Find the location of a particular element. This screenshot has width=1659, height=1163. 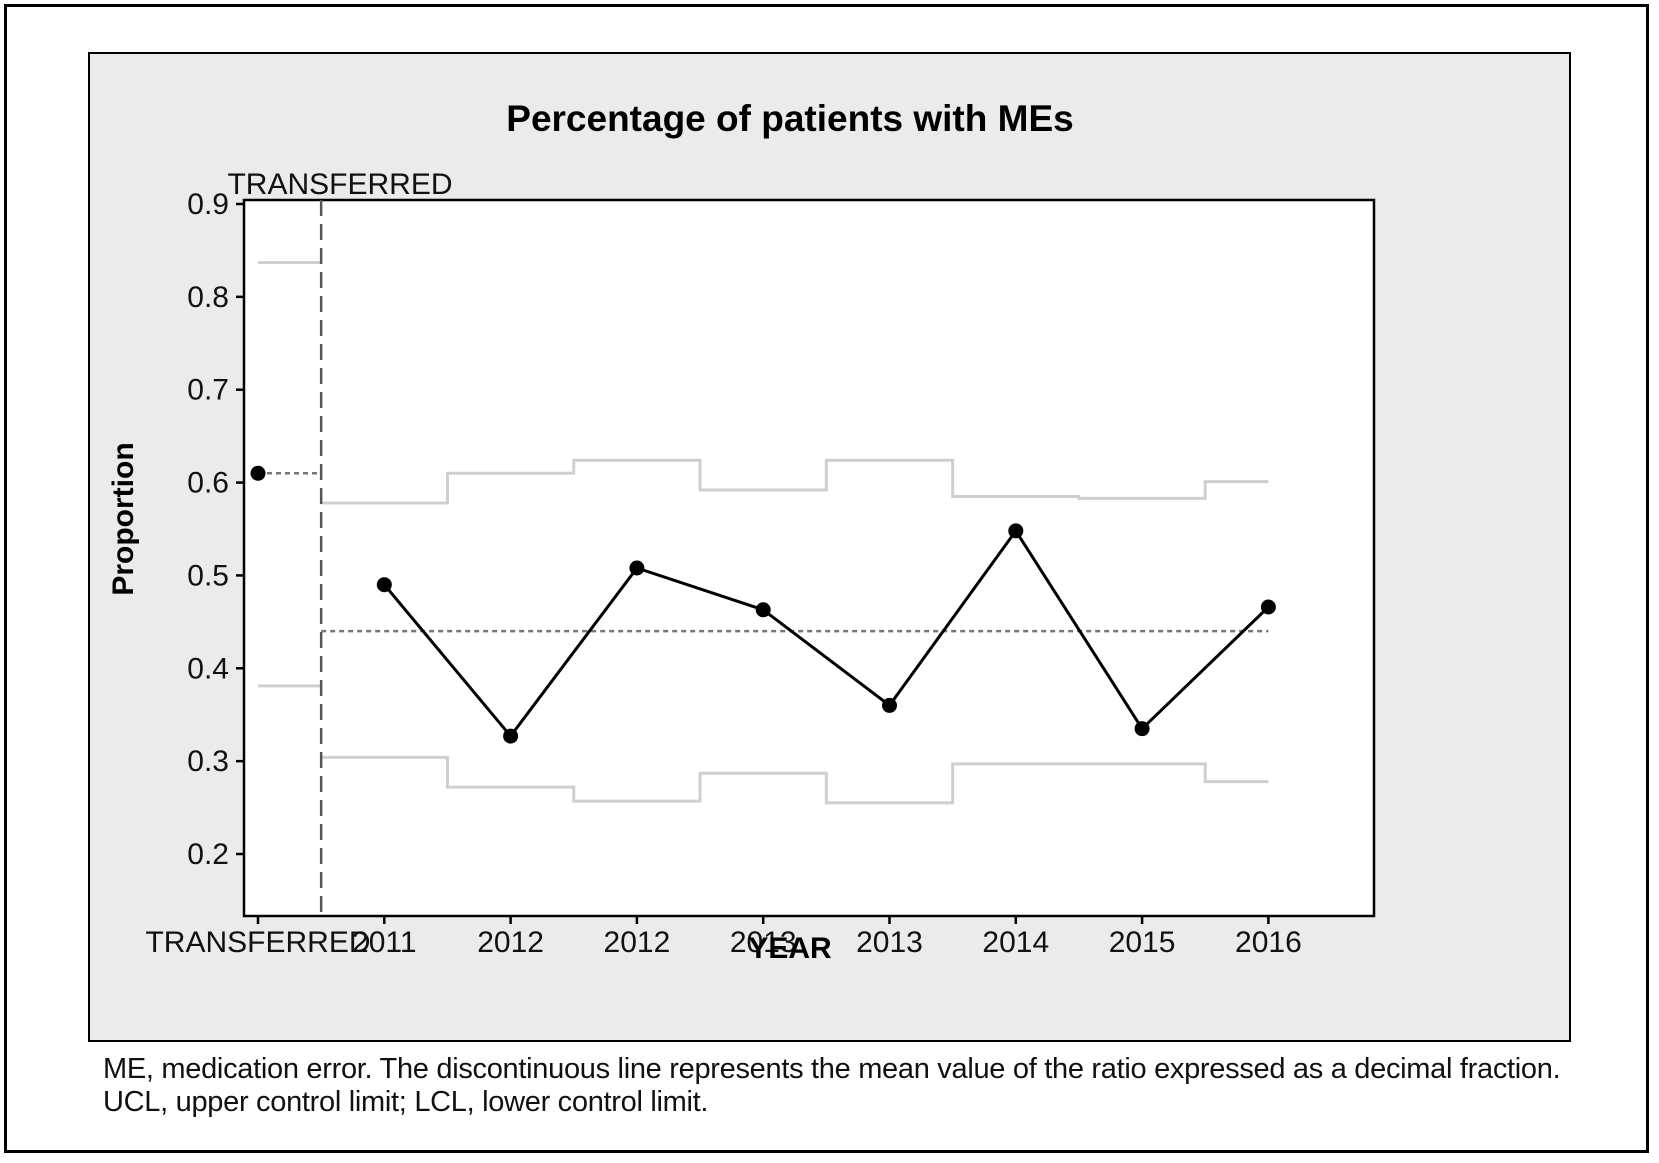

x-tick-label: 2011 is located at coordinates (384, 942).